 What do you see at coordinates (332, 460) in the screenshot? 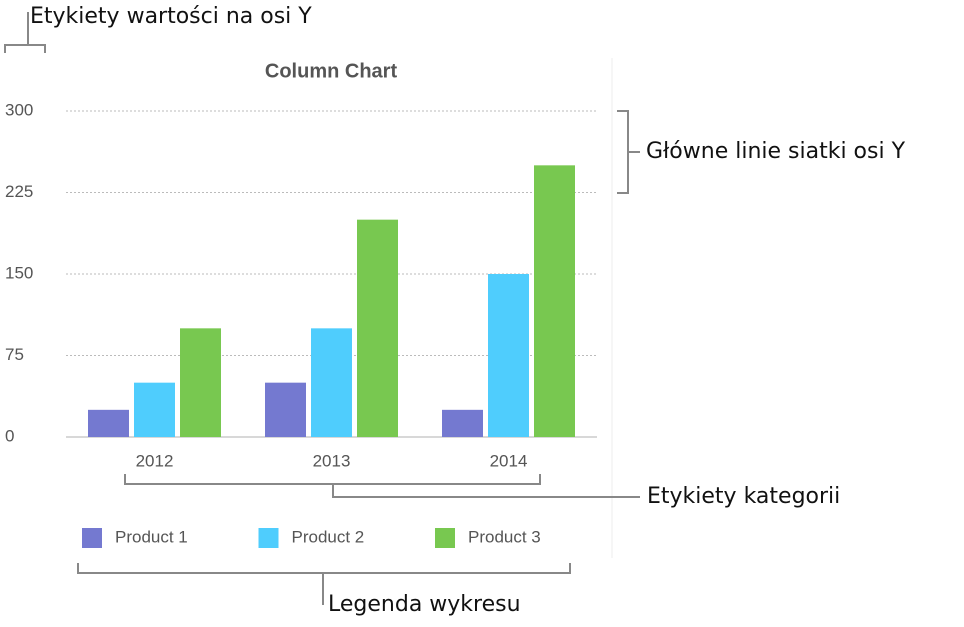
I see `x-tick-label: 2013` at bounding box center [332, 460].